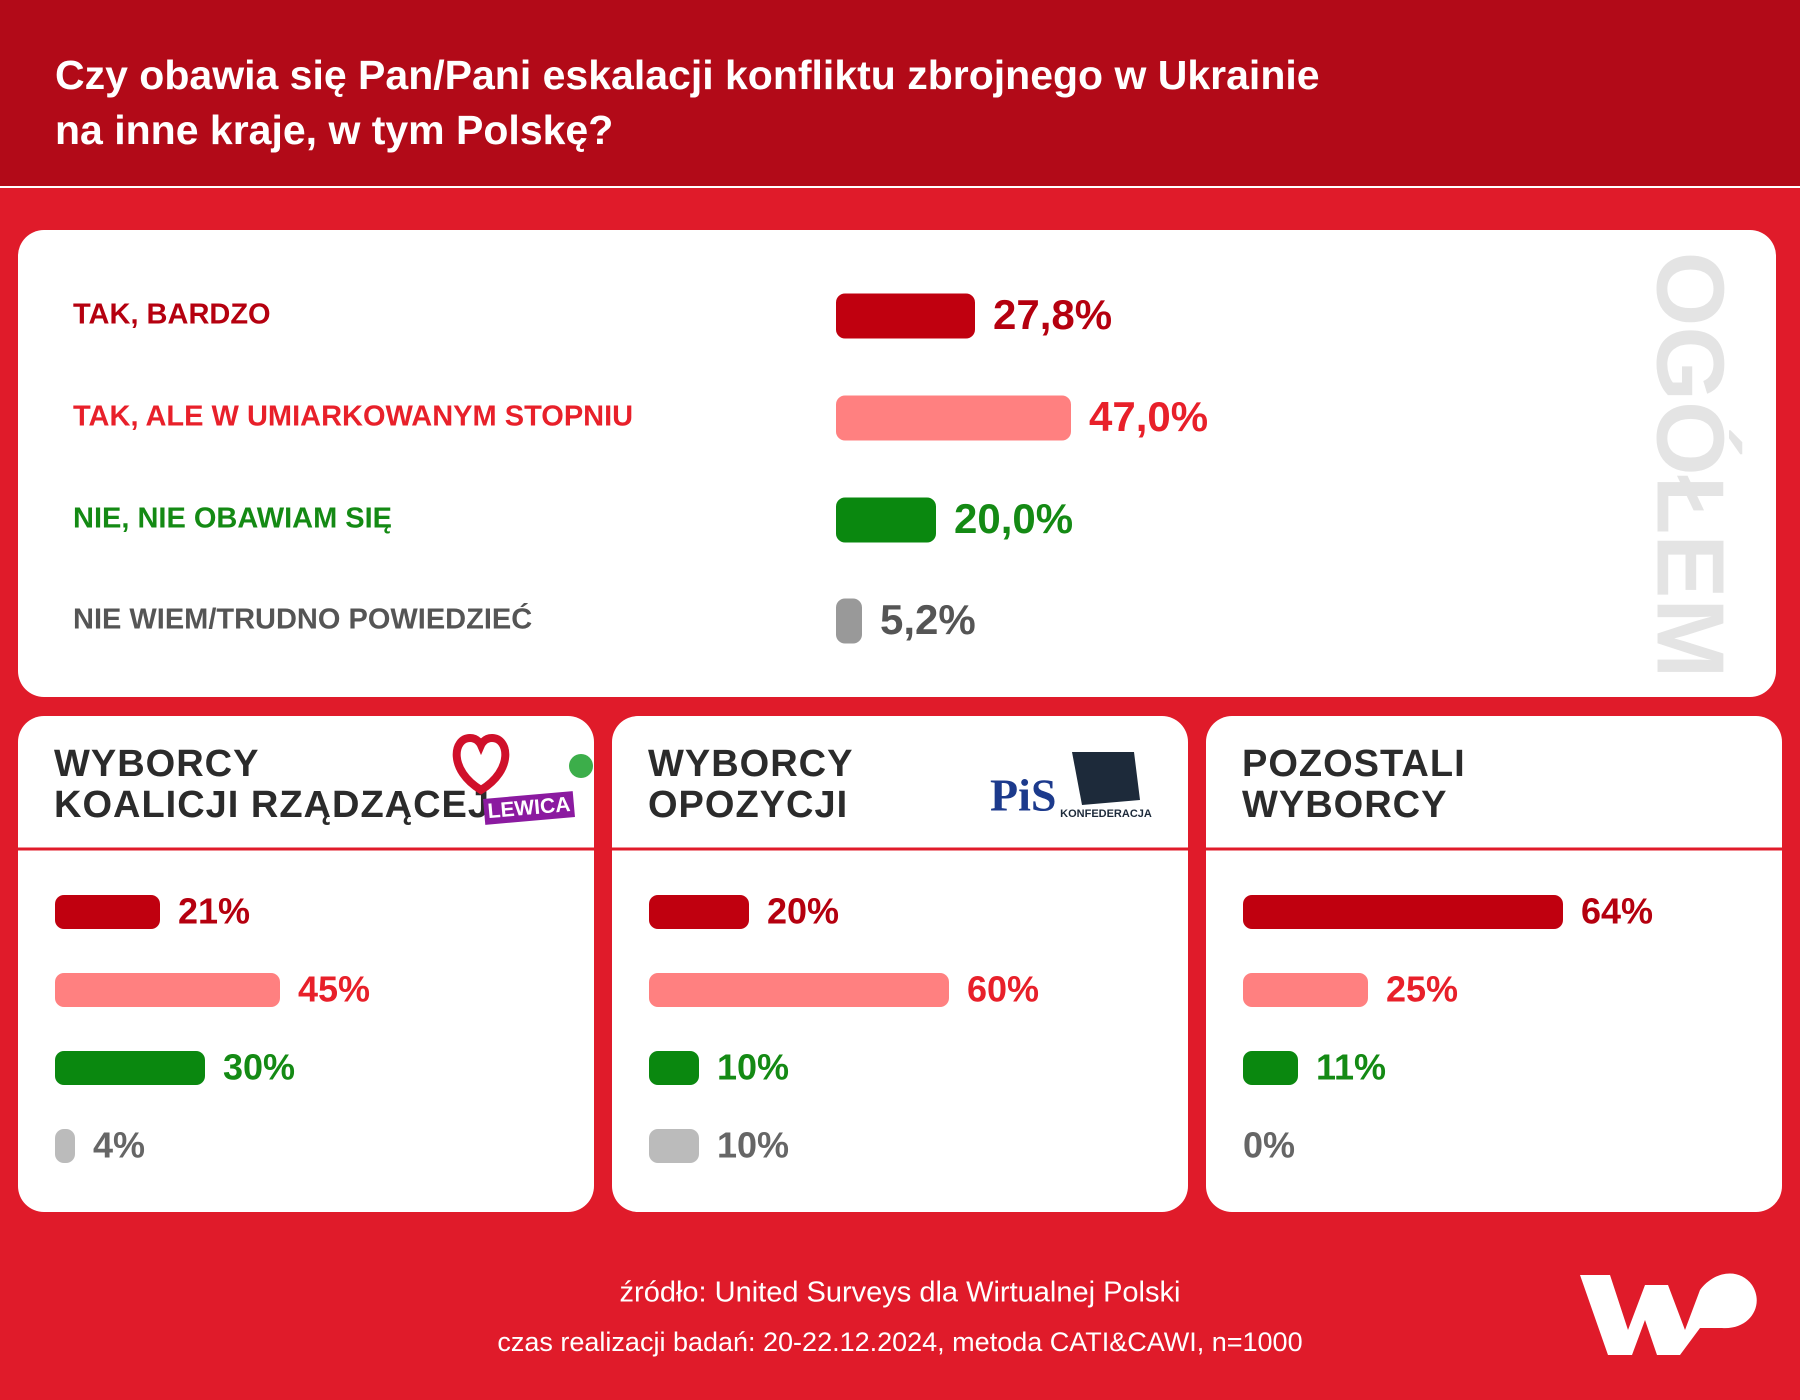  What do you see at coordinates (803, 911) in the screenshot?
I see `value-label: 20%` at bounding box center [803, 911].